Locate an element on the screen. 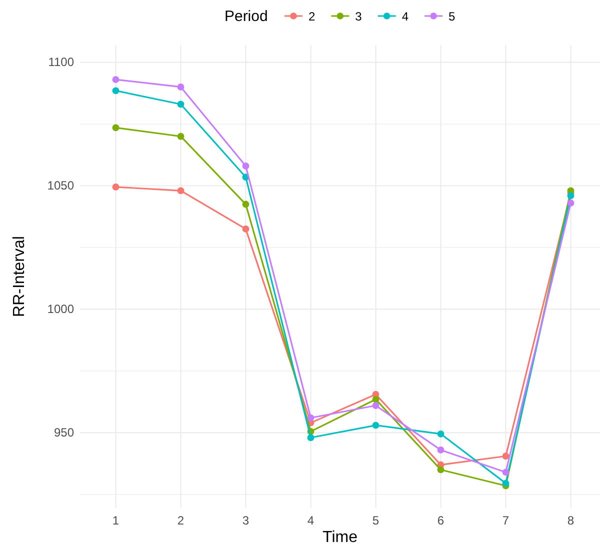 Image resolution: width=606 pixels, height=550 pixels. legend-label: 3 is located at coordinates (358, 17).